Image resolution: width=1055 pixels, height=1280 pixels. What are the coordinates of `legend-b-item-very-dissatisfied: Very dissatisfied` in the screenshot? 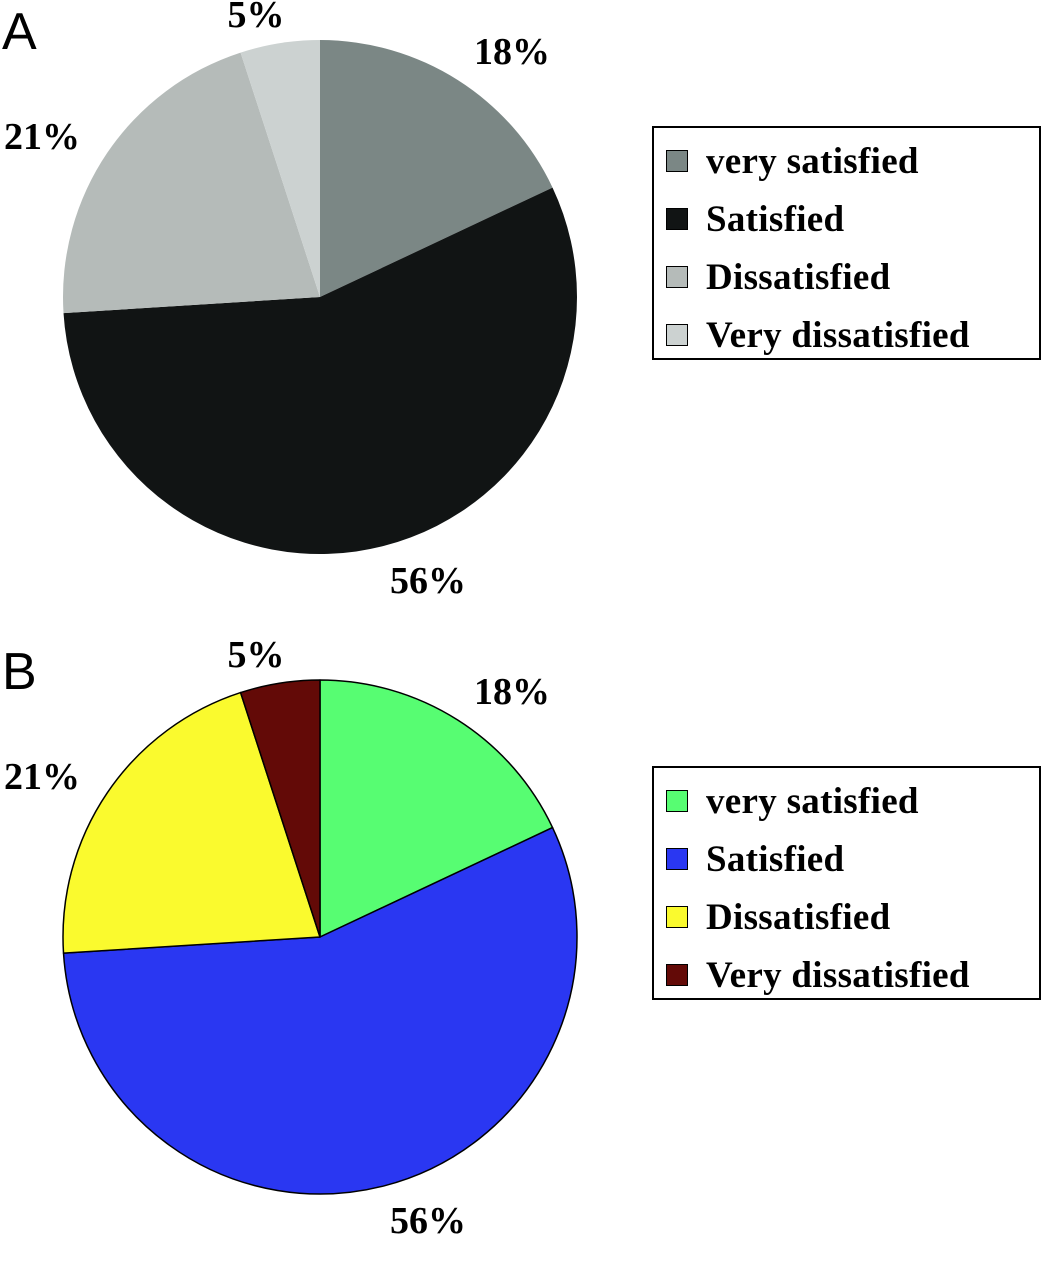 It's located at (818, 975).